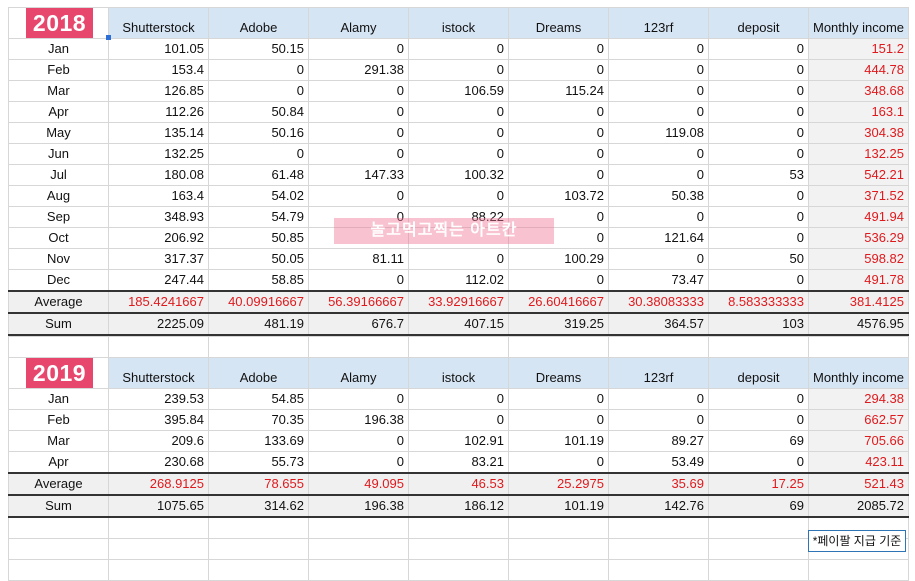  What do you see at coordinates (58, 217) in the screenshot?
I see `month-cell: Sep` at bounding box center [58, 217].